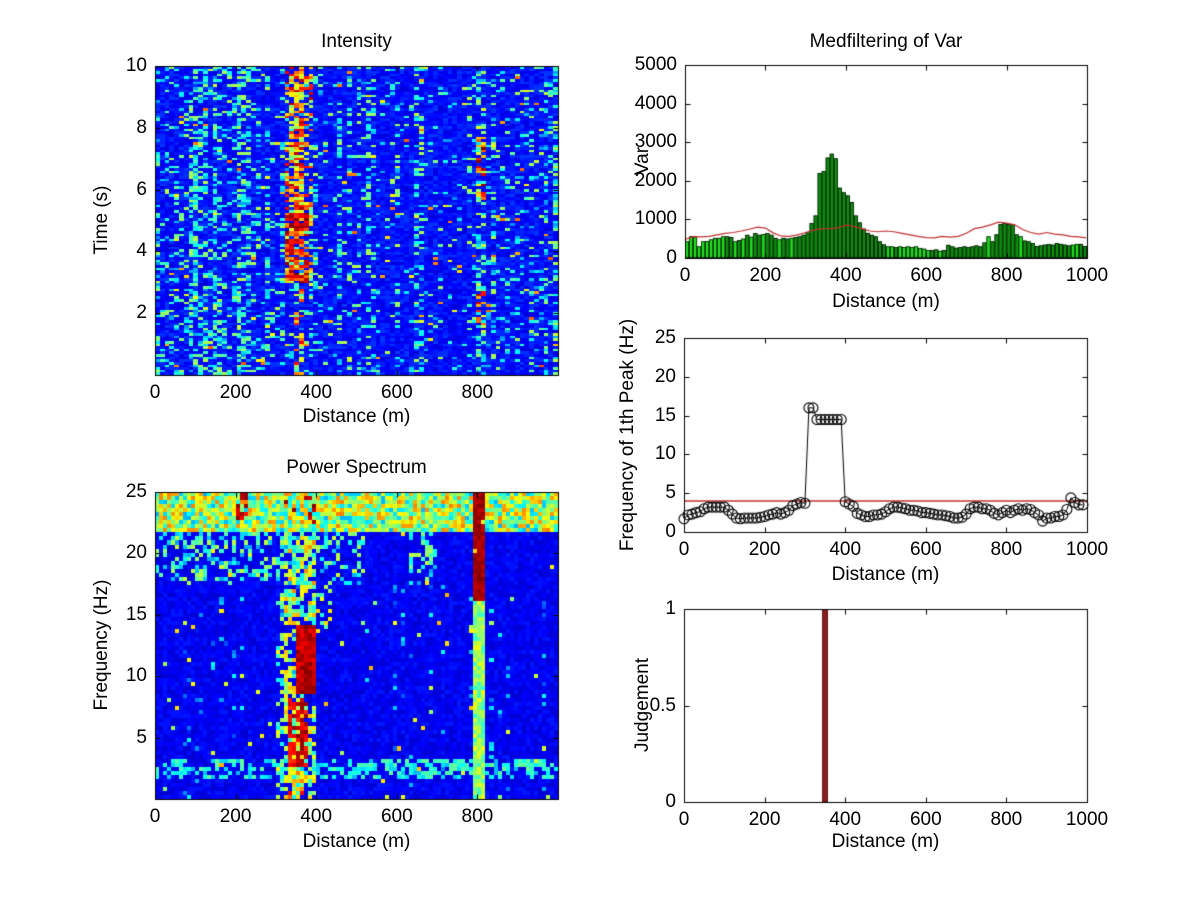  I want to click on medfiltering-xtick-label: 1000, so click(1087, 275).